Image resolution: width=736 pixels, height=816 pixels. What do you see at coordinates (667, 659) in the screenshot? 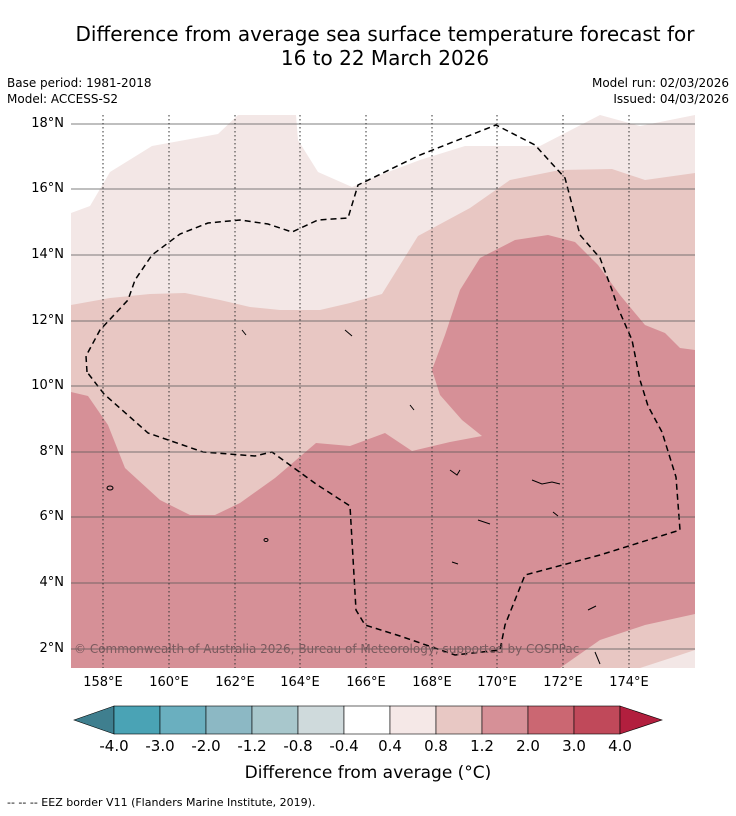
I see `anomaly-zone-below-0.4` at bounding box center [667, 659].